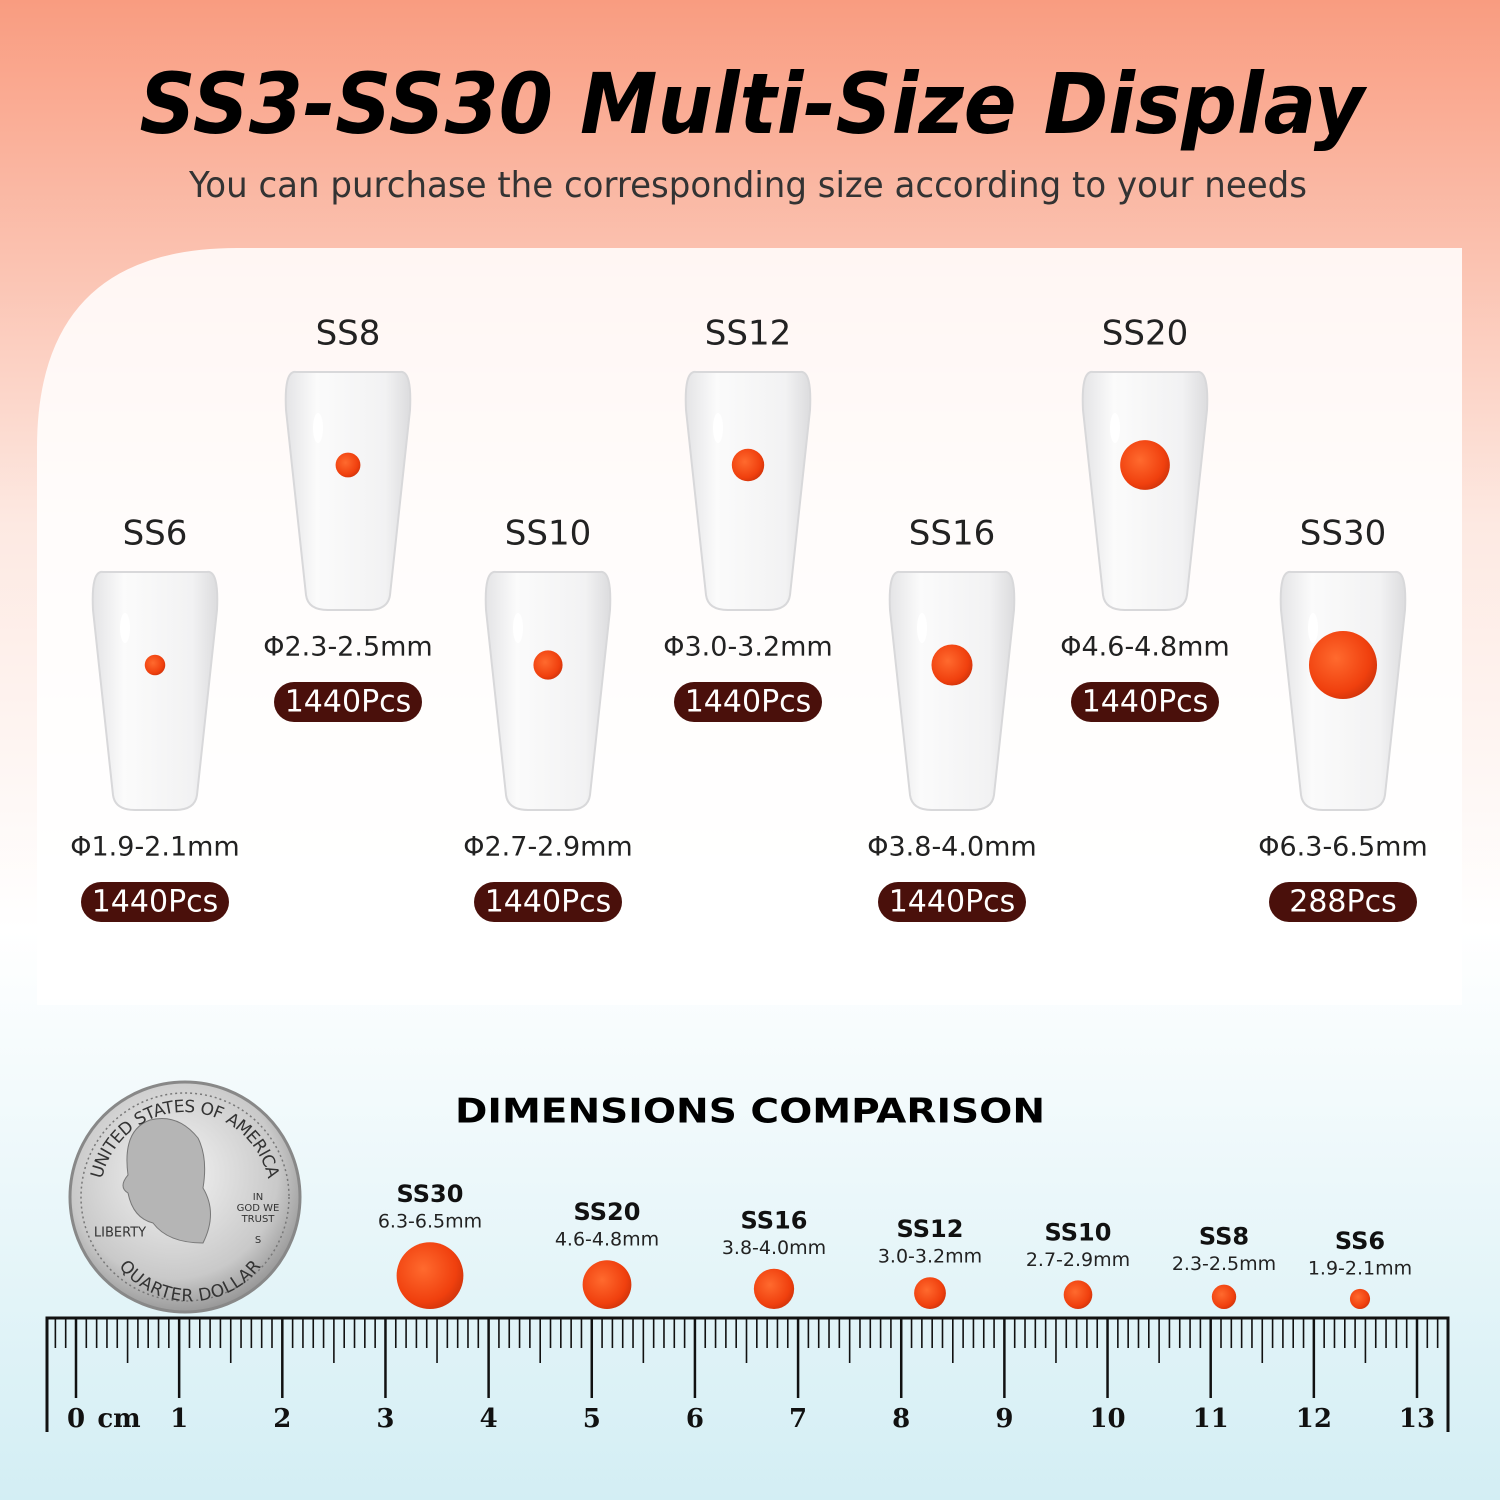 The image size is (1500, 1500). Describe the element at coordinates (951, 847) in the screenshot. I see `diameter-label: Φ3.8-4.0mm` at that location.